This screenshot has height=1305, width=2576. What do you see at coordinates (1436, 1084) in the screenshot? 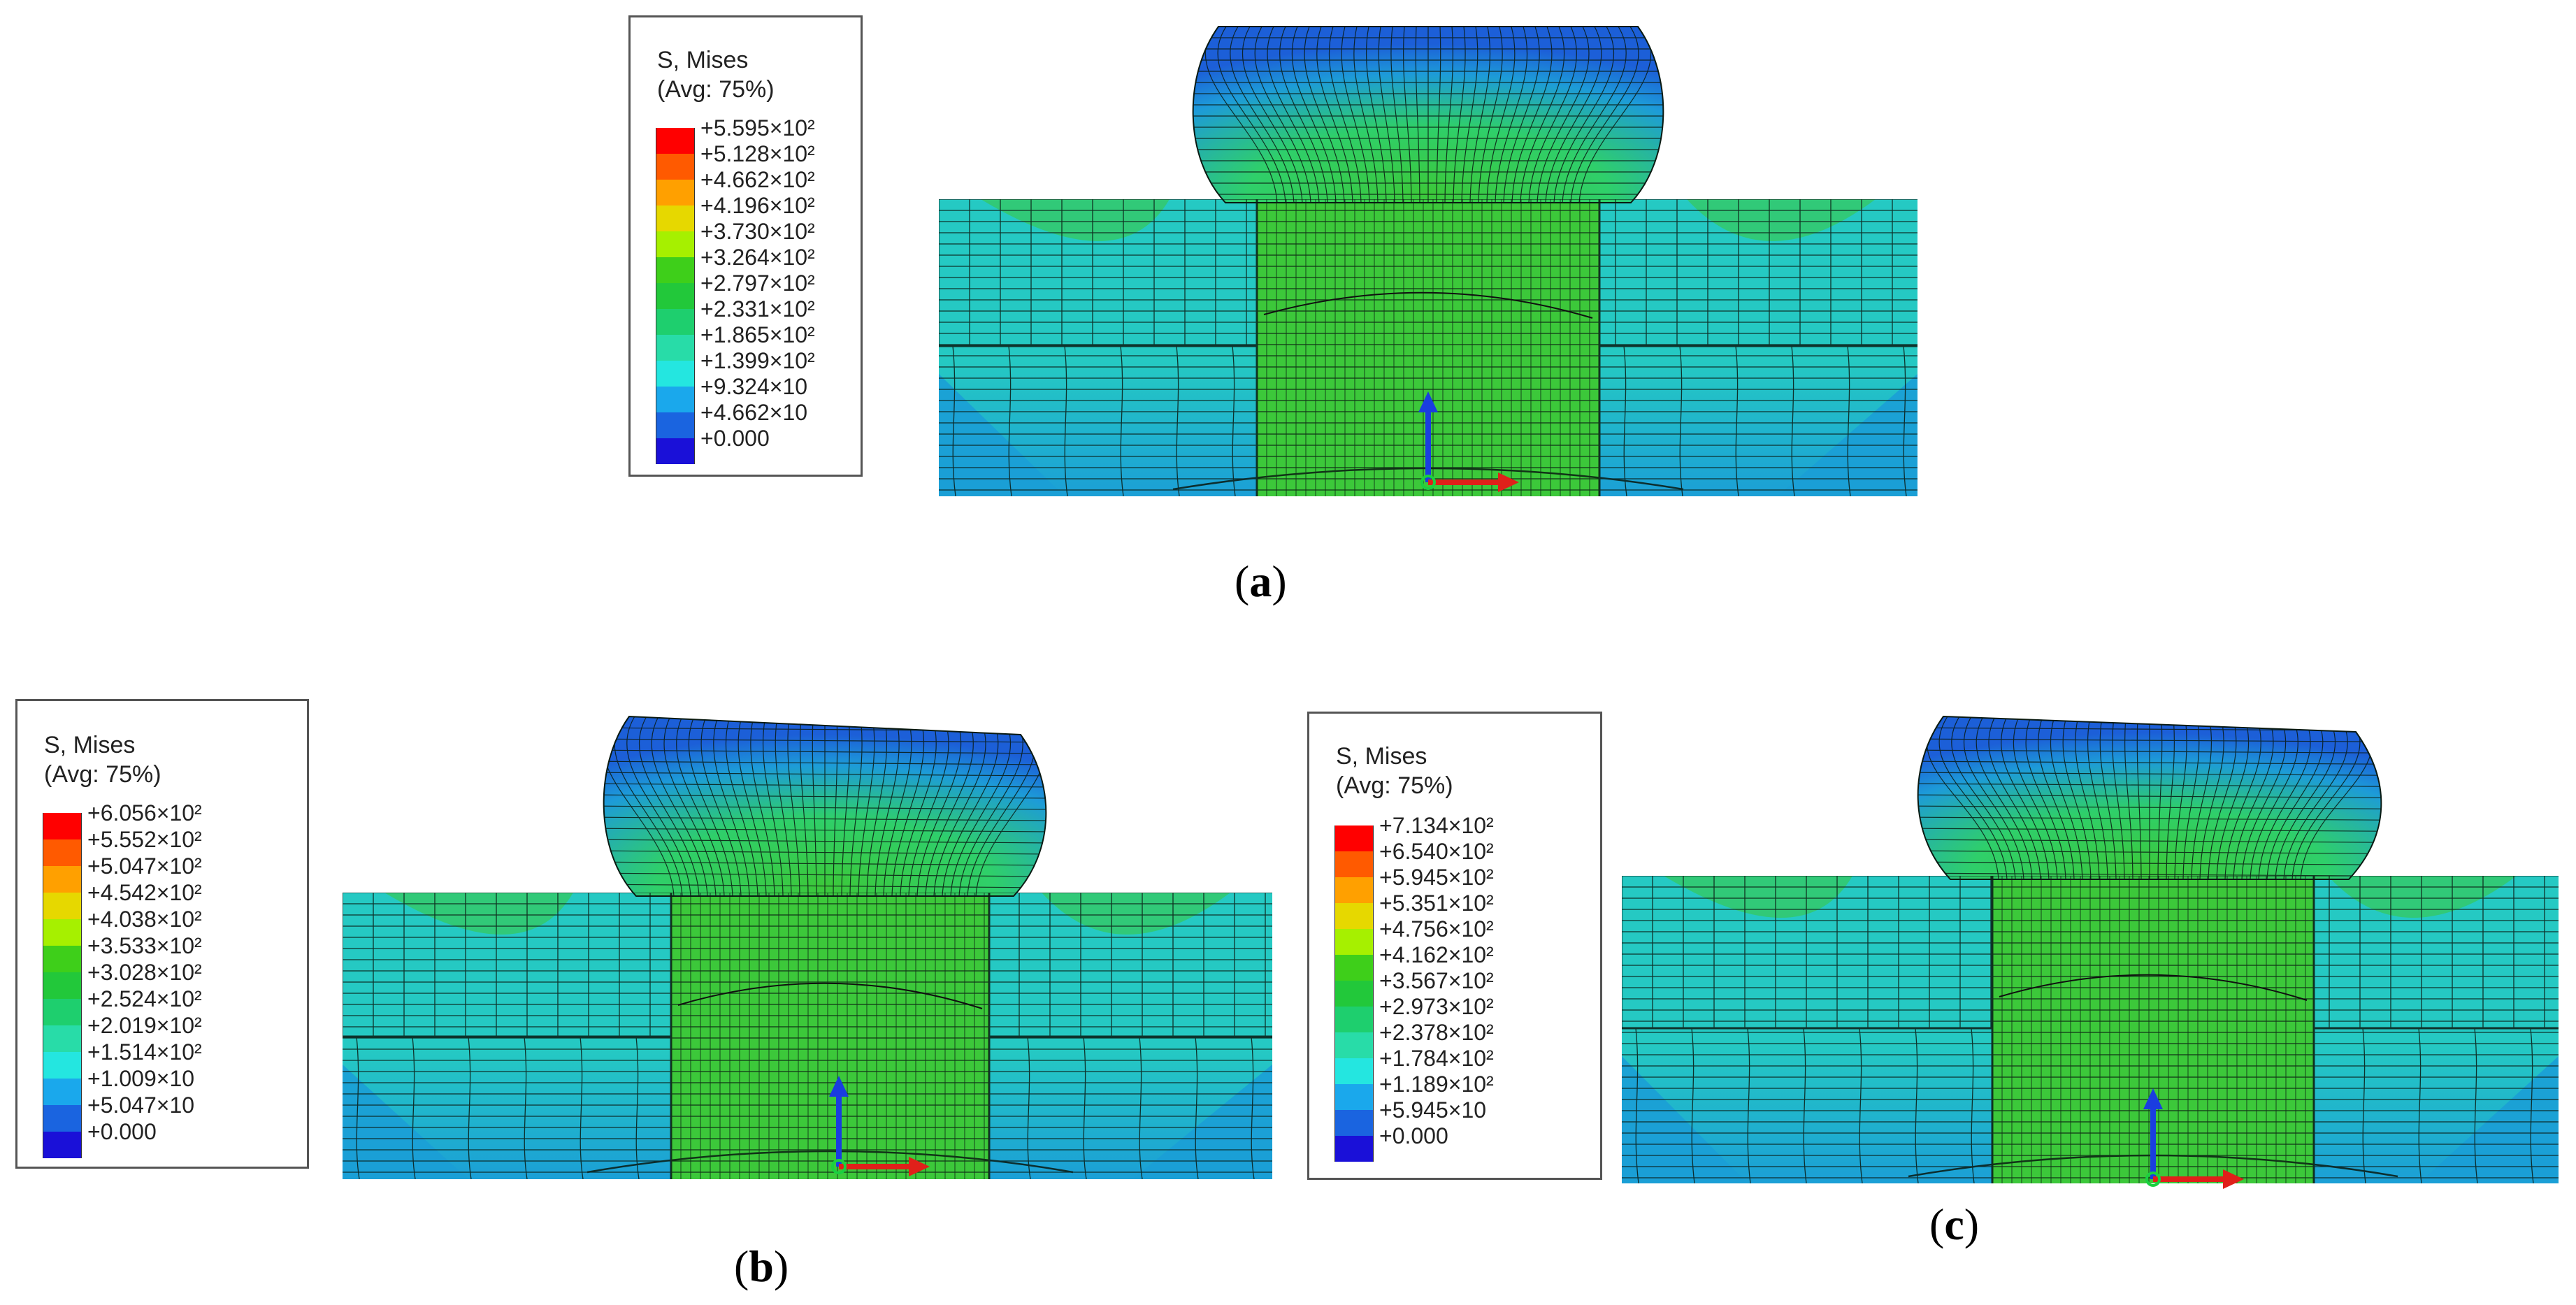
I see `legend-tick-label: +1.189×10²` at bounding box center [1436, 1084].